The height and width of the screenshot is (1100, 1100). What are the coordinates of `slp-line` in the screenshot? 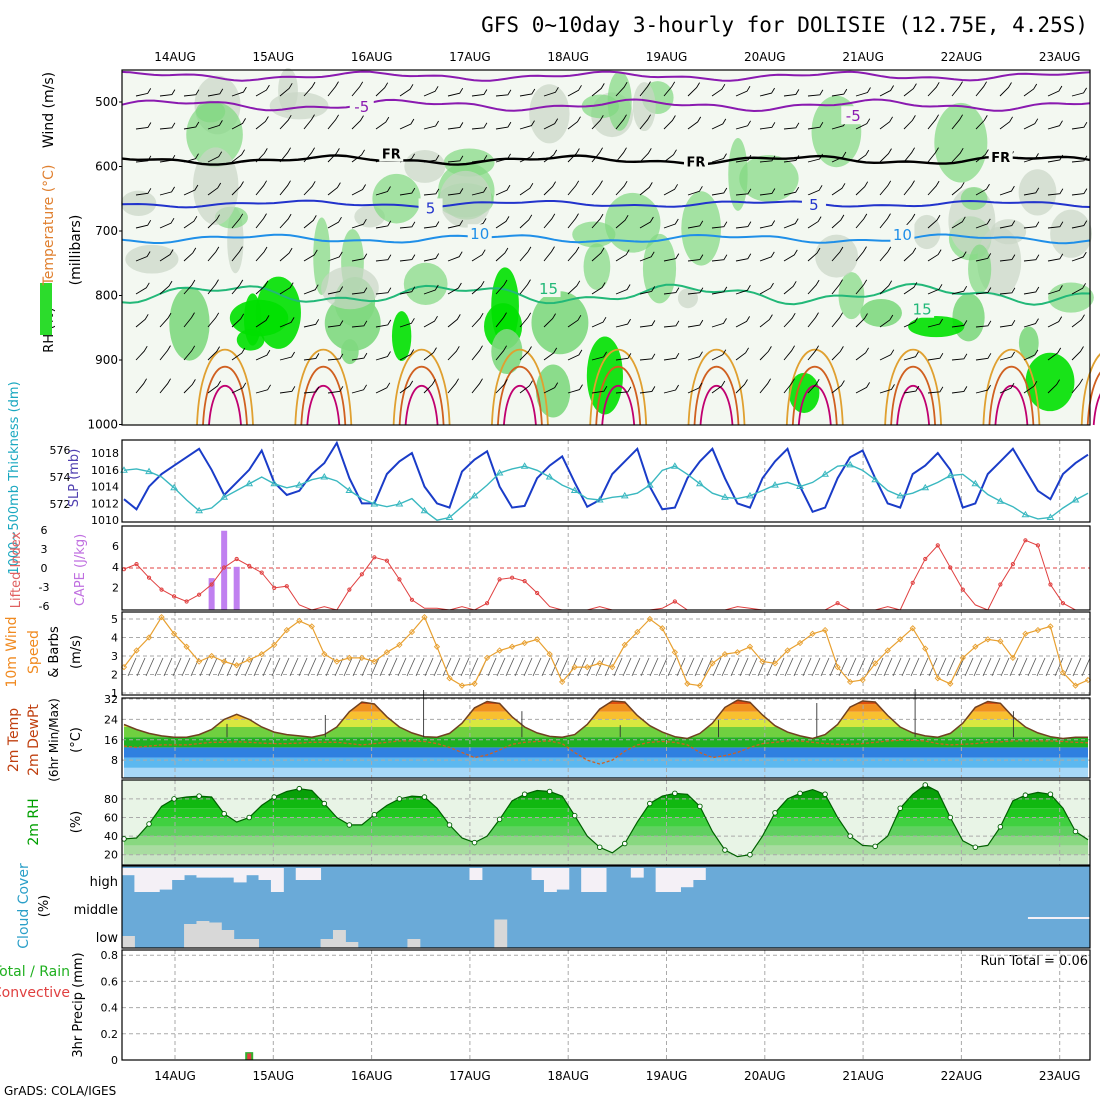 It's located at (606, 477).